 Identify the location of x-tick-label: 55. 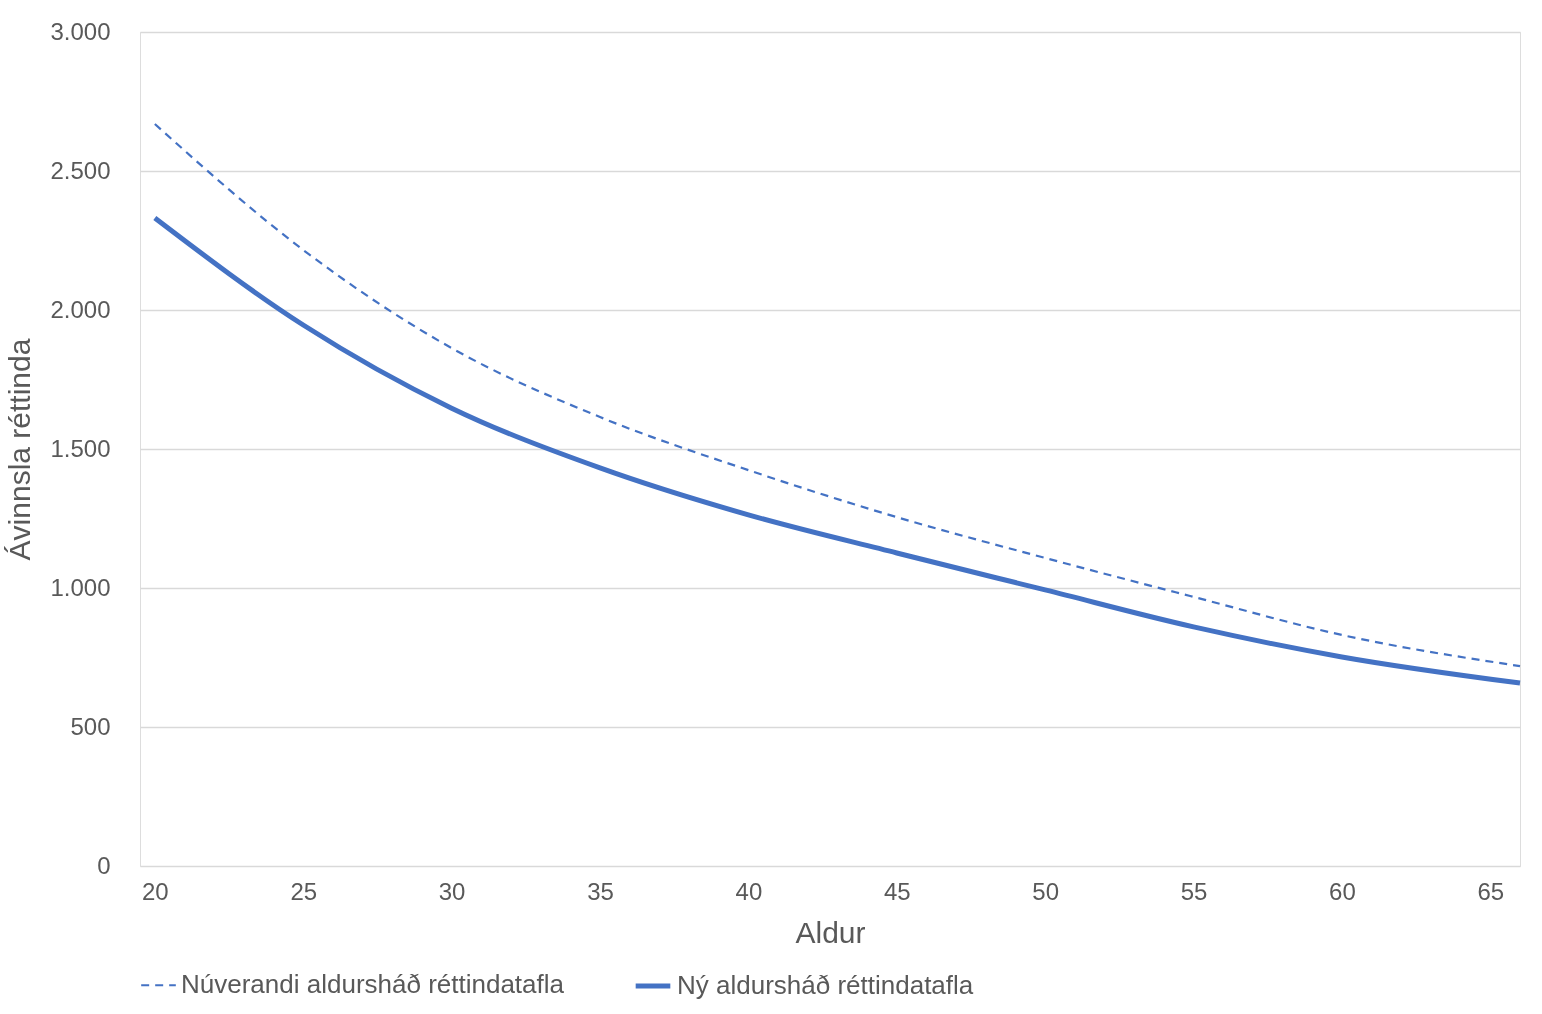
(1194, 891).